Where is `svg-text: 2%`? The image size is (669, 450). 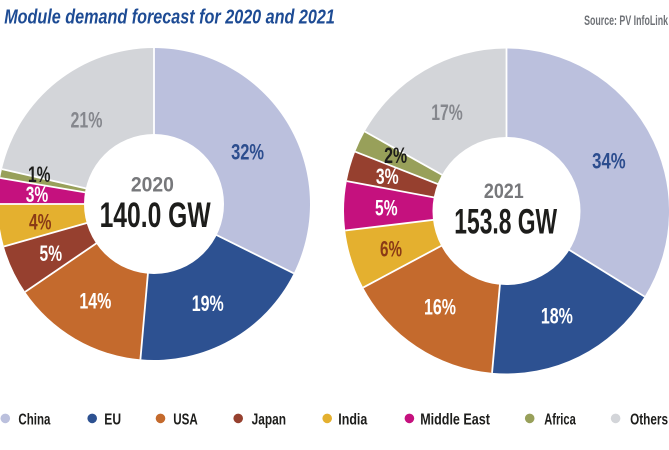
svg-text: 2% is located at coordinates (395, 155).